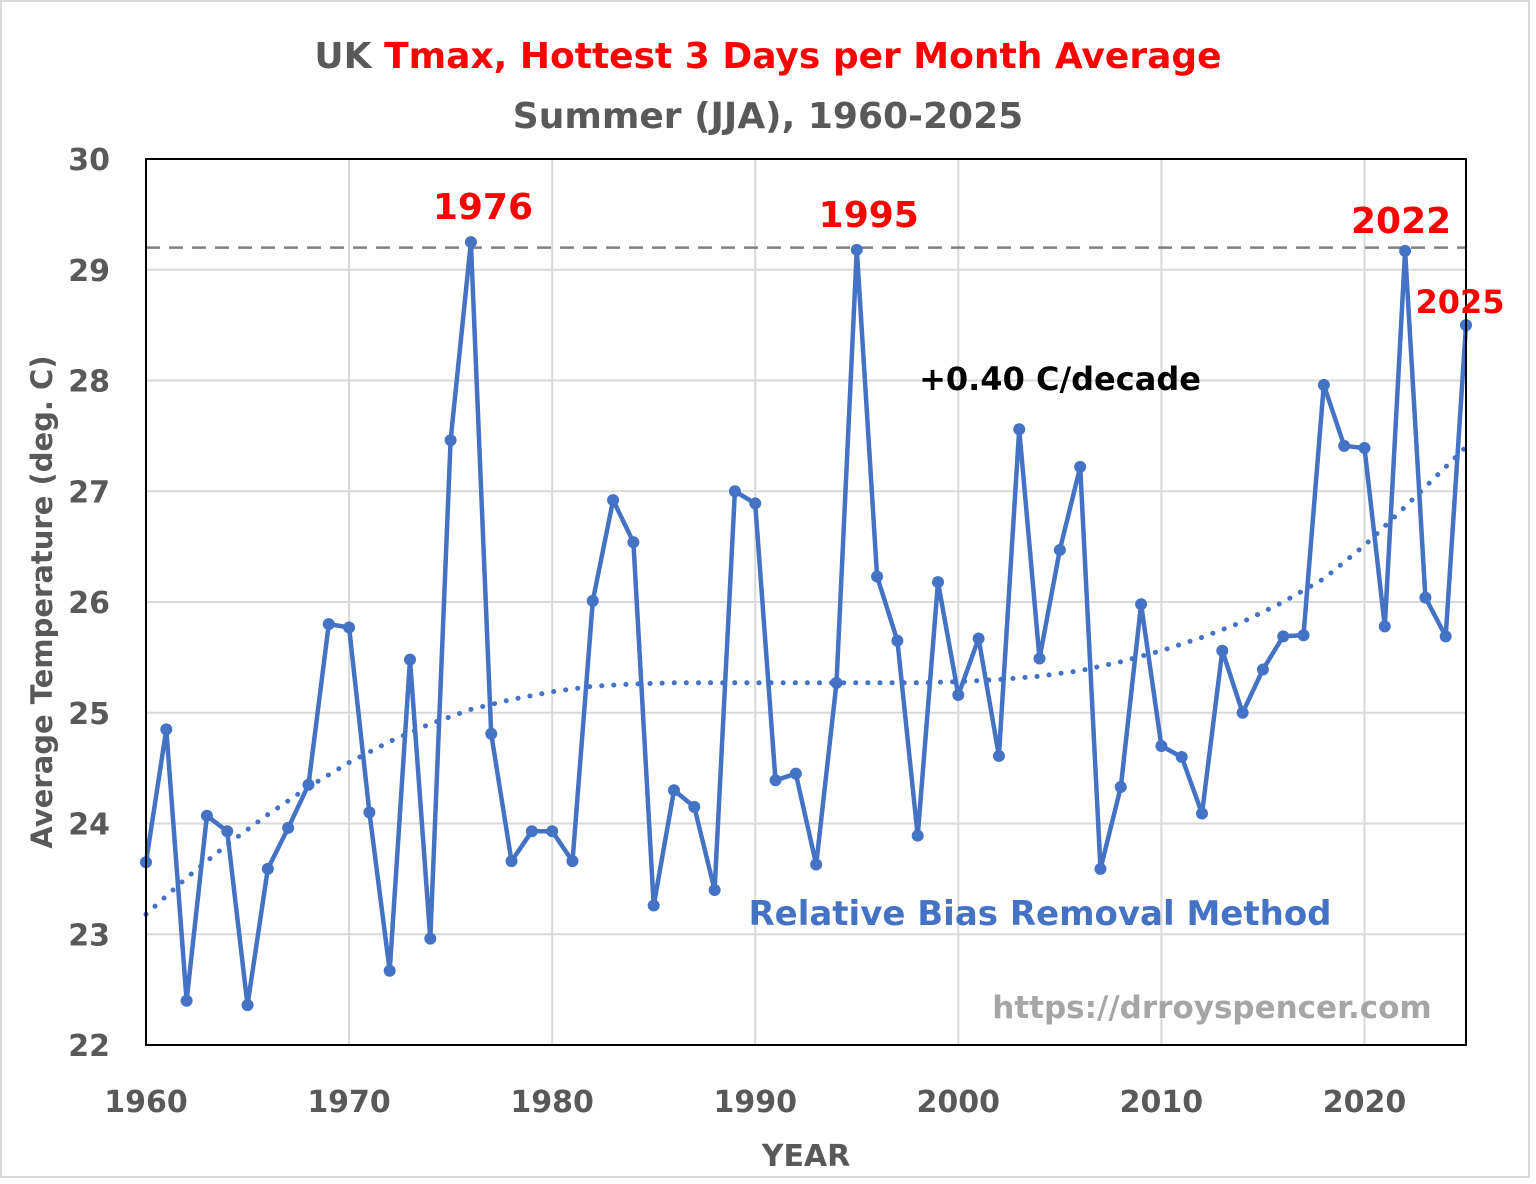 The height and width of the screenshot is (1184, 1536). I want to click on method-label: Relative Bias Removal Method, so click(1039, 914).